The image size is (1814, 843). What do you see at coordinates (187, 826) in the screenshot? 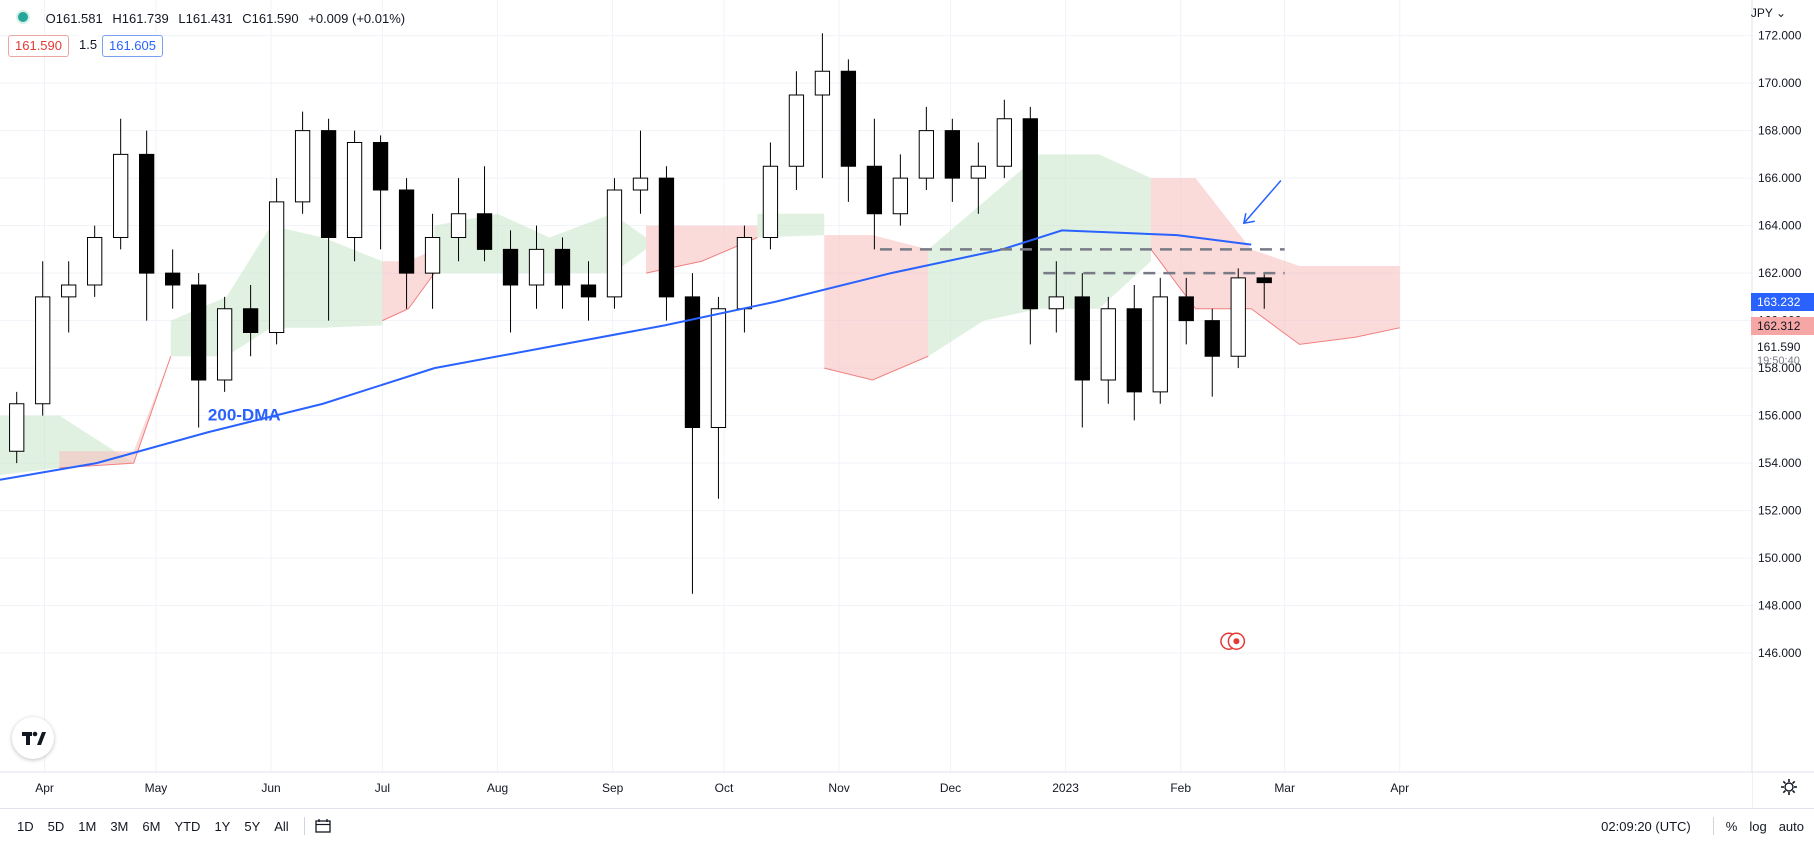
I see `timeframe-ytd: YTD` at bounding box center [187, 826].